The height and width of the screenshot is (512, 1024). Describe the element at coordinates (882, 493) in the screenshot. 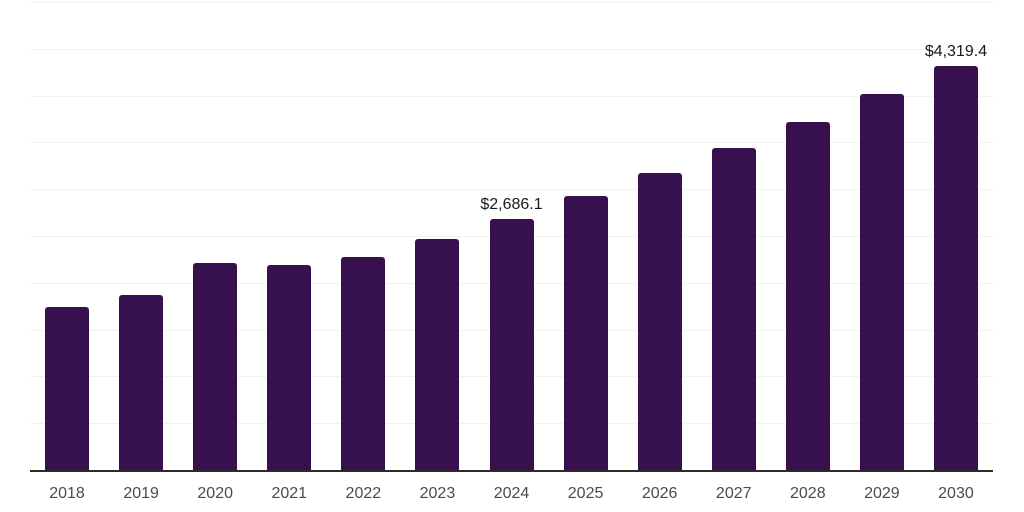

I see `x-tick-2029: 2029` at that location.